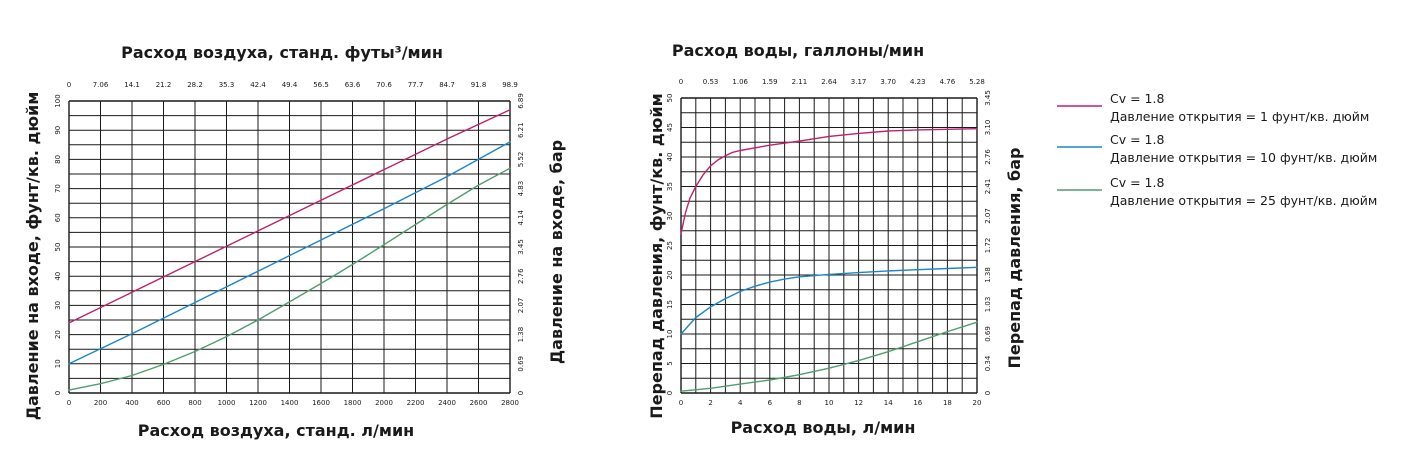 This screenshot has width=1423, height=475. What do you see at coordinates (670, 304) in the screenshot?
I see `water-y-tick-label: 15` at bounding box center [670, 304].